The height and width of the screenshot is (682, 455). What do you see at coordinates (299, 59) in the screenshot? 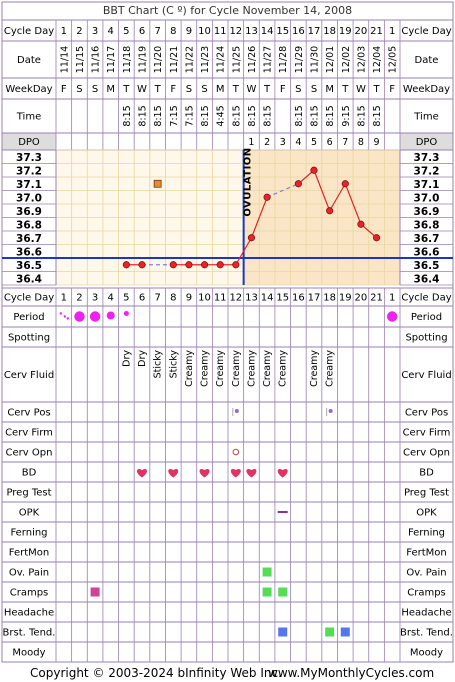
I see `date-cell: 11/29` at bounding box center [299, 59].